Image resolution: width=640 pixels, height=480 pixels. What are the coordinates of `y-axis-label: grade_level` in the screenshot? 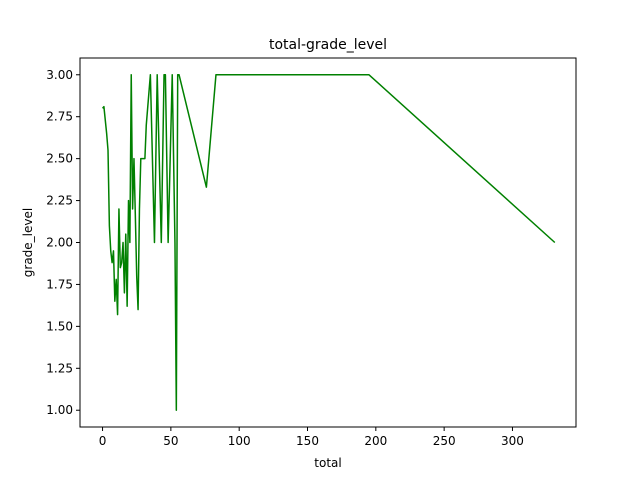 It's located at (28, 242).